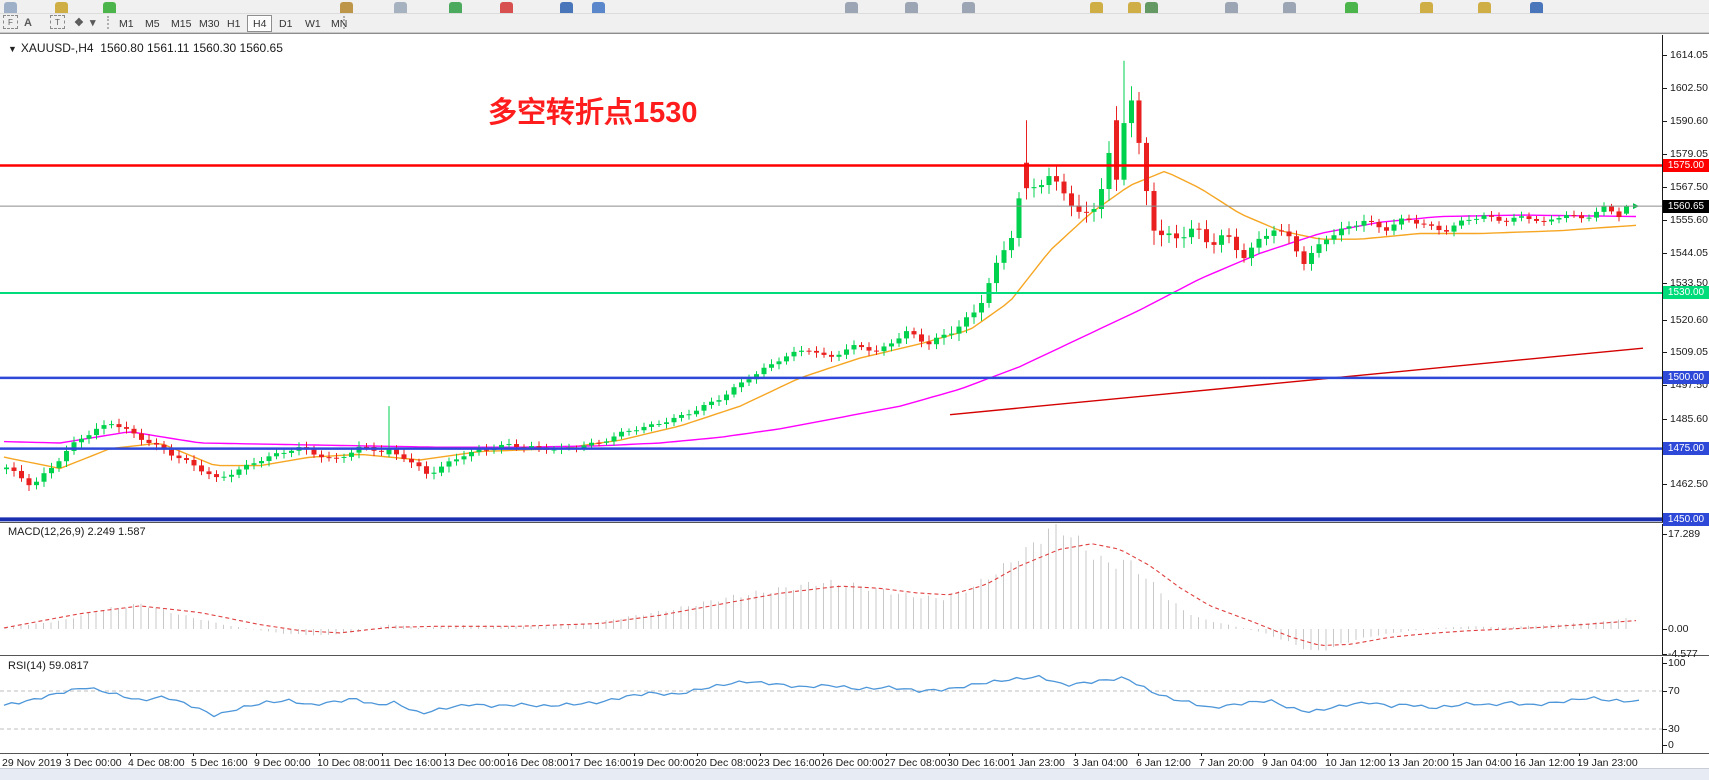 The image size is (1709, 780). Describe the element at coordinates (28, 22) in the screenshot. I see `arrow-tool-icon: A` at that location.